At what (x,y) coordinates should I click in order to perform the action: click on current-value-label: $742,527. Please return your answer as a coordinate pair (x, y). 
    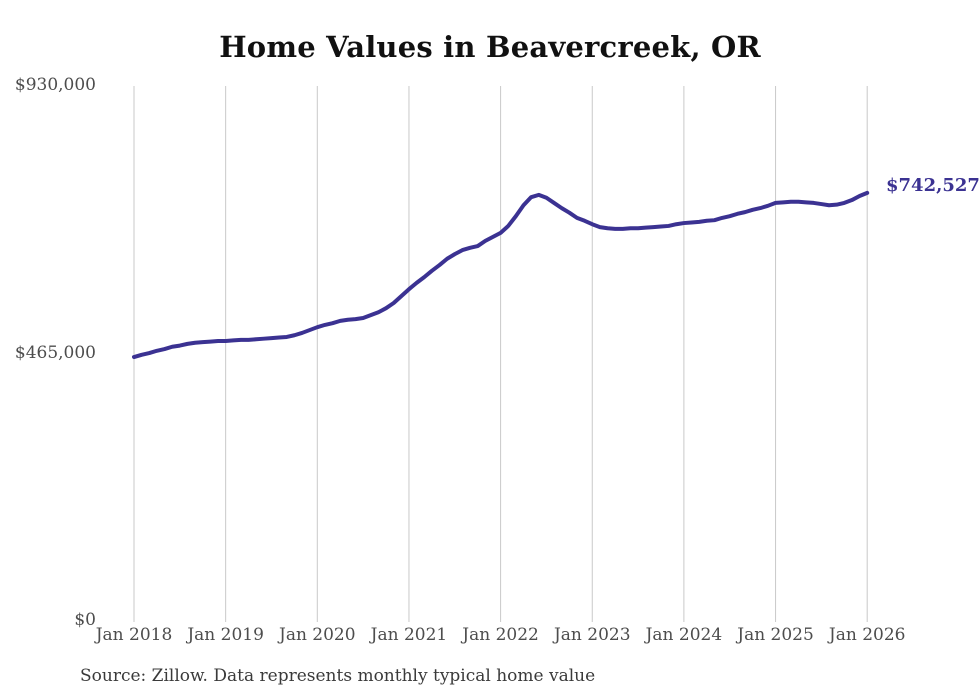
    Looking at the image, I should click on (933, 185).